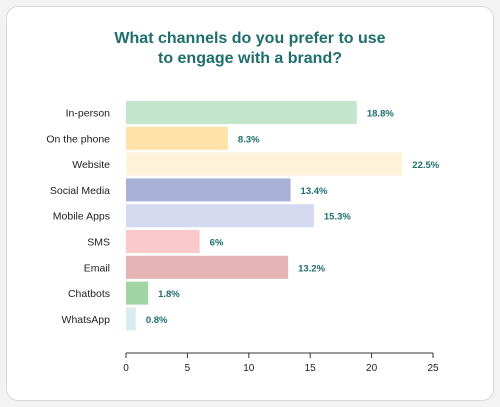  What do you see at coordinates (78, 139) in the screenshot?
I see `category-label-on-the-phone: On the phone` at bounding box center [78, 139].